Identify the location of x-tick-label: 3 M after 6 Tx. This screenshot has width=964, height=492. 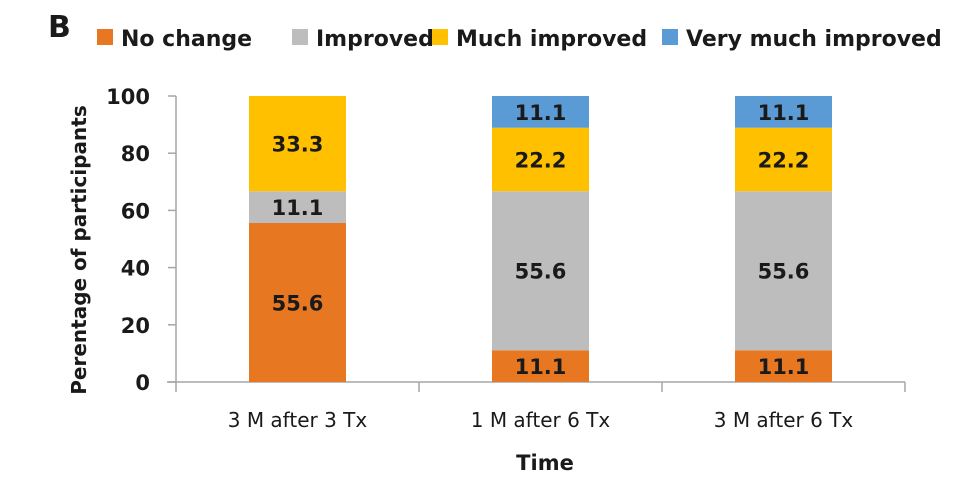
(784, 420).